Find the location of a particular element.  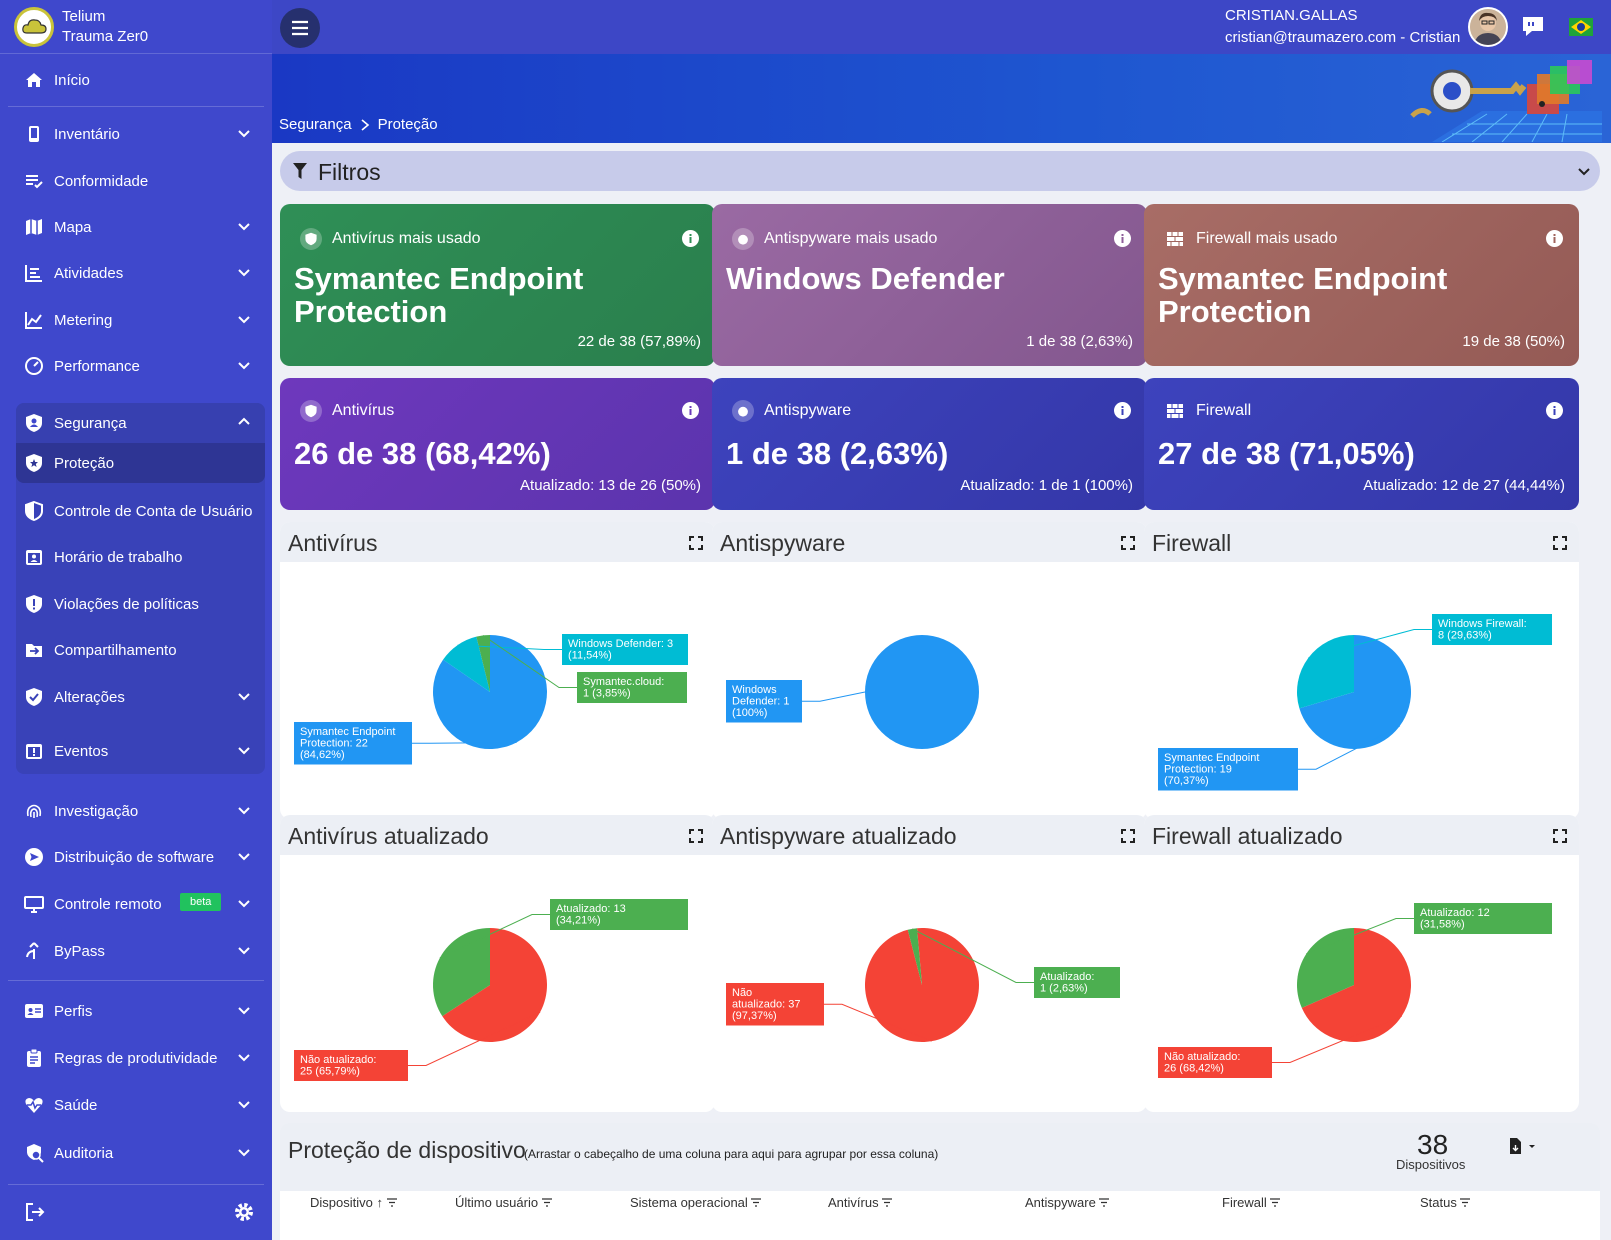

sidebar-item-inicio: Início is located at coordinates (136, 80).